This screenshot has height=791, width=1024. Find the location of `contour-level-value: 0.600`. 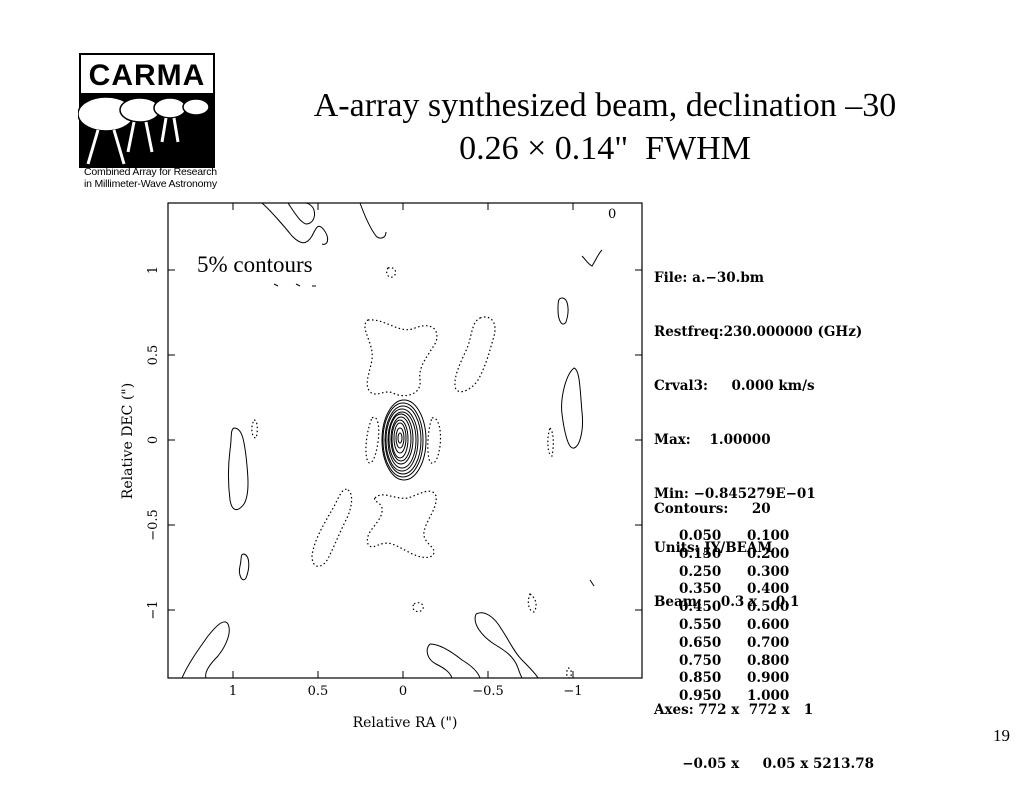

contour-level-value: 0.600 is located at coordinates (768, 624).